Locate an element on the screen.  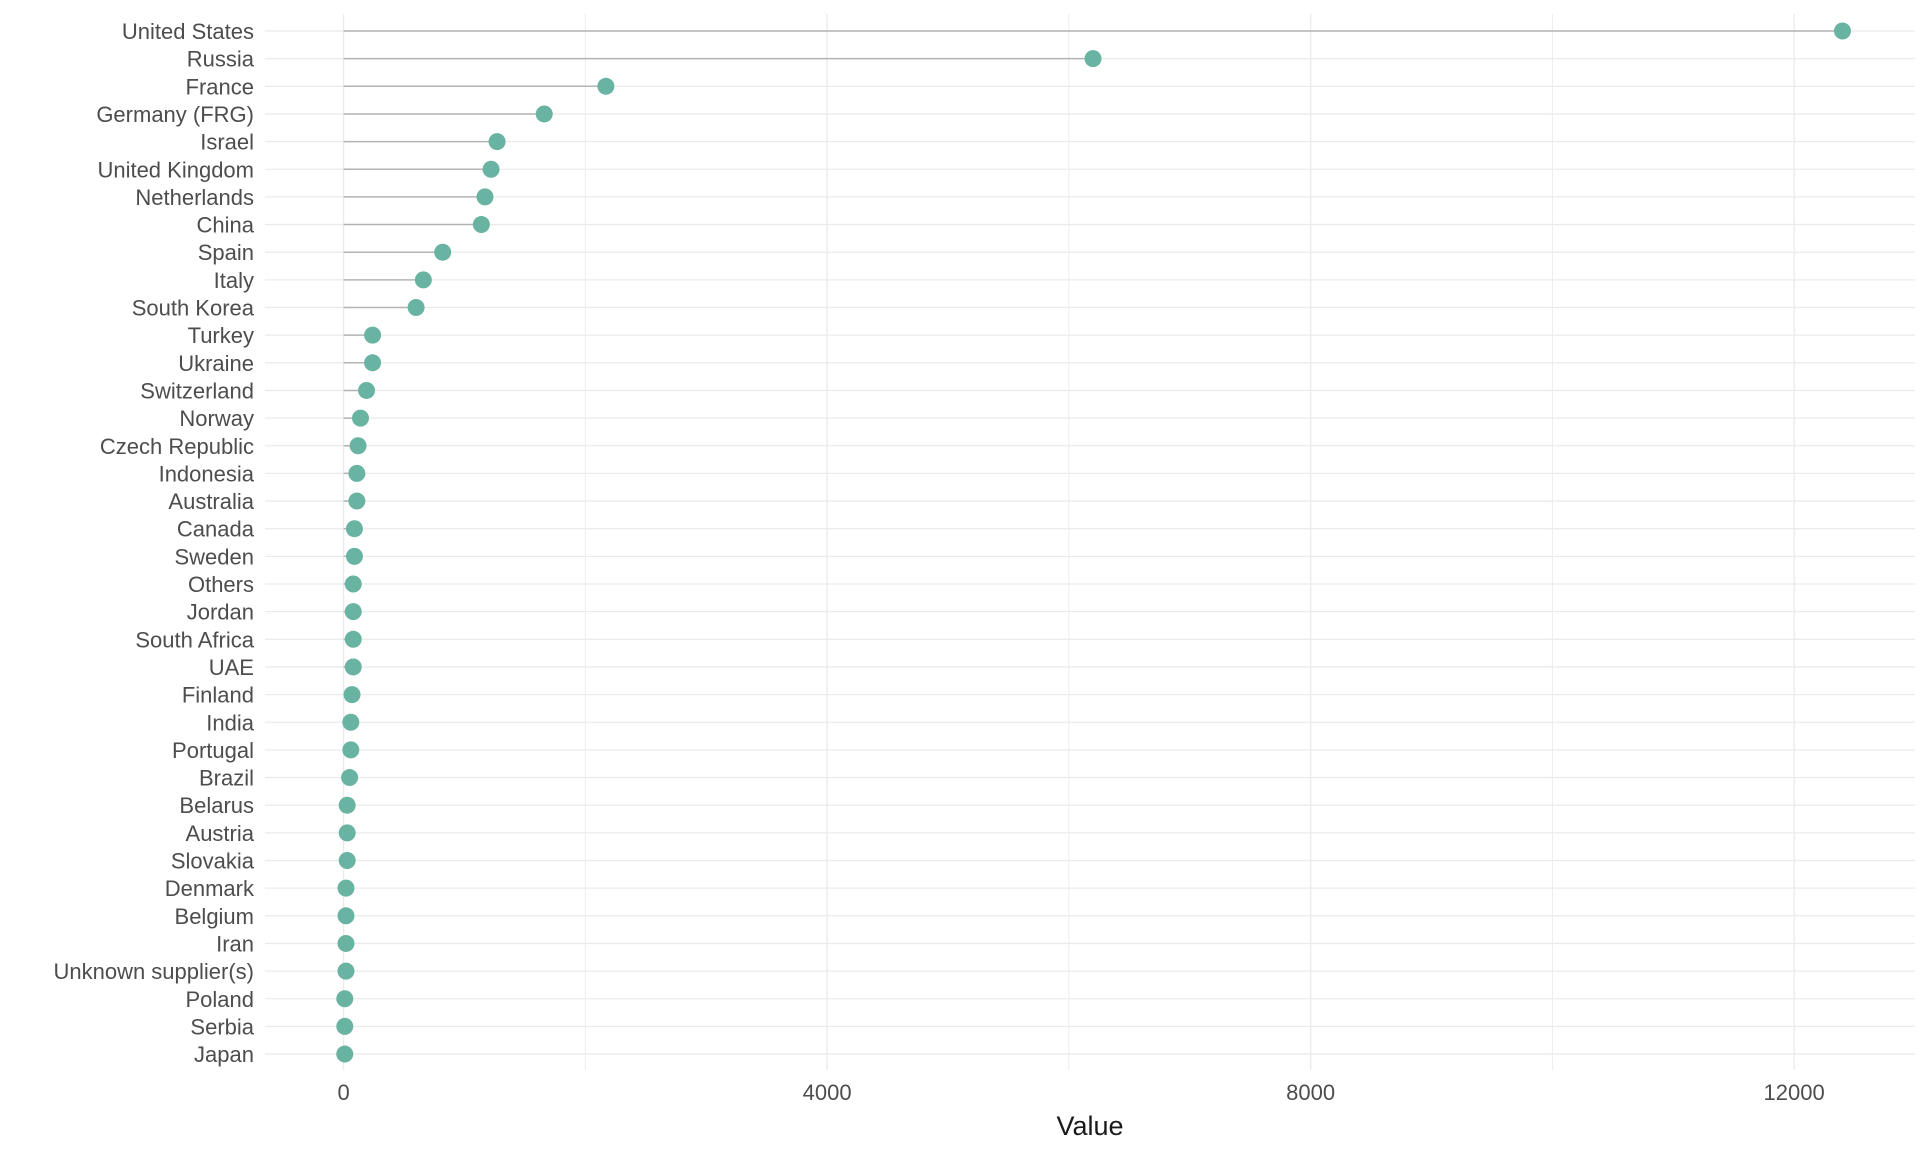
category-label: Spain is located at coordinates (226, 252).